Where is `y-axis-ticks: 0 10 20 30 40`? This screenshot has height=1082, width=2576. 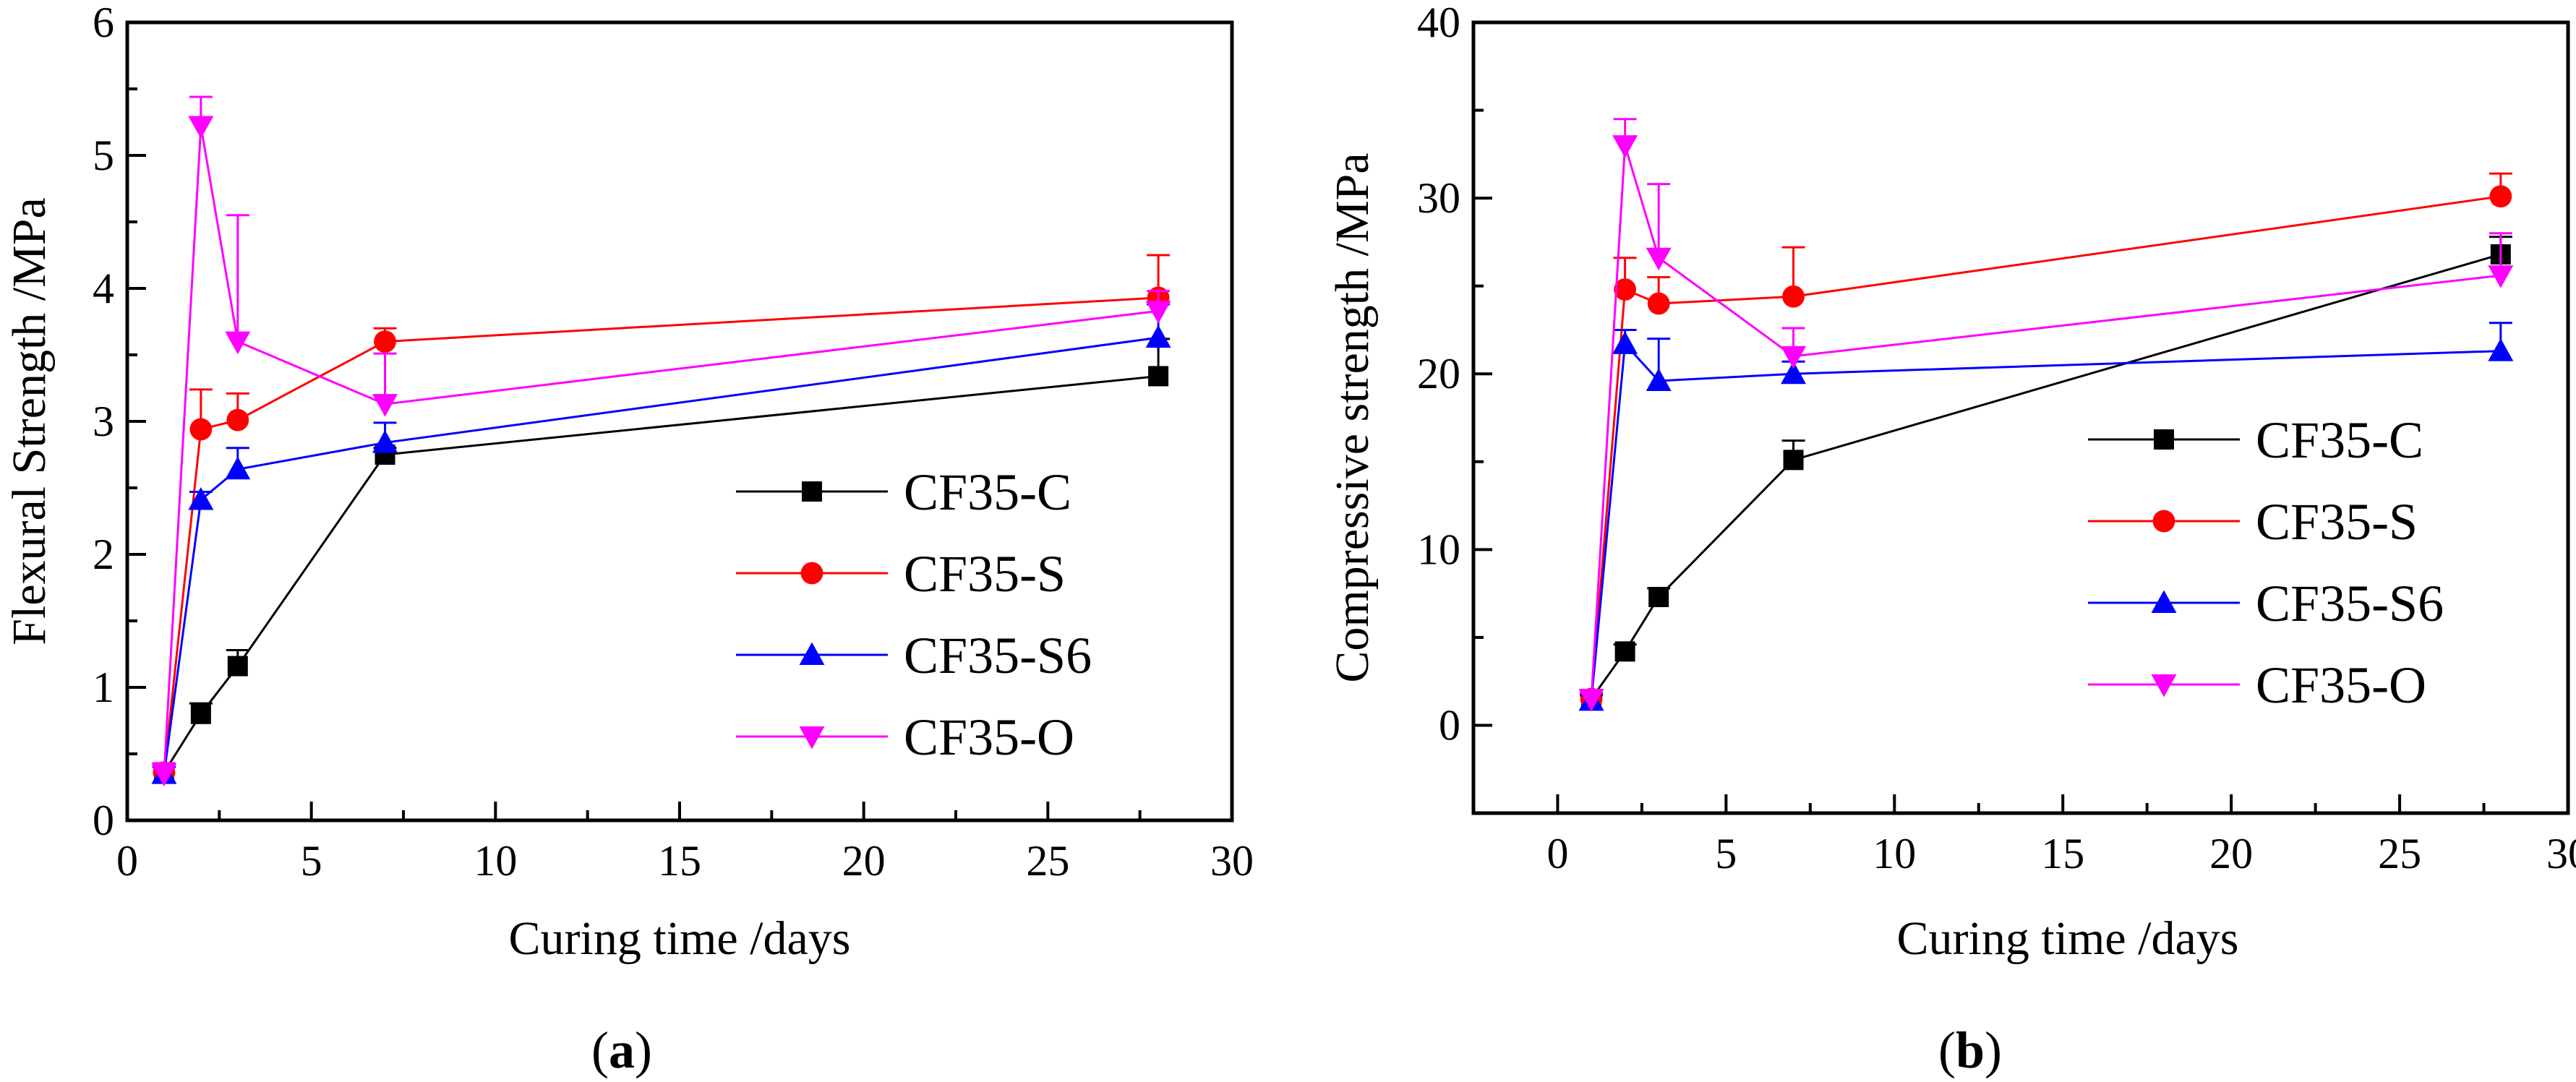 y-axis-ticks: 0 10 20 30 40 is located at coordinates (1454, 408).